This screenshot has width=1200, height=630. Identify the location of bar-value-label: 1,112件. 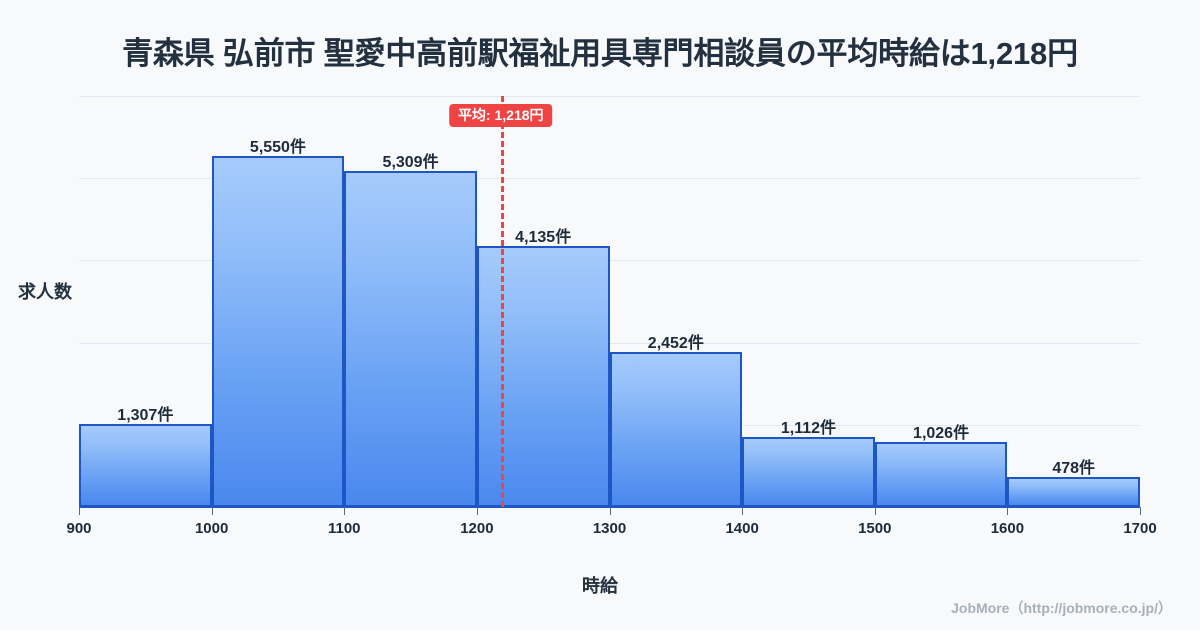
(808, 428).